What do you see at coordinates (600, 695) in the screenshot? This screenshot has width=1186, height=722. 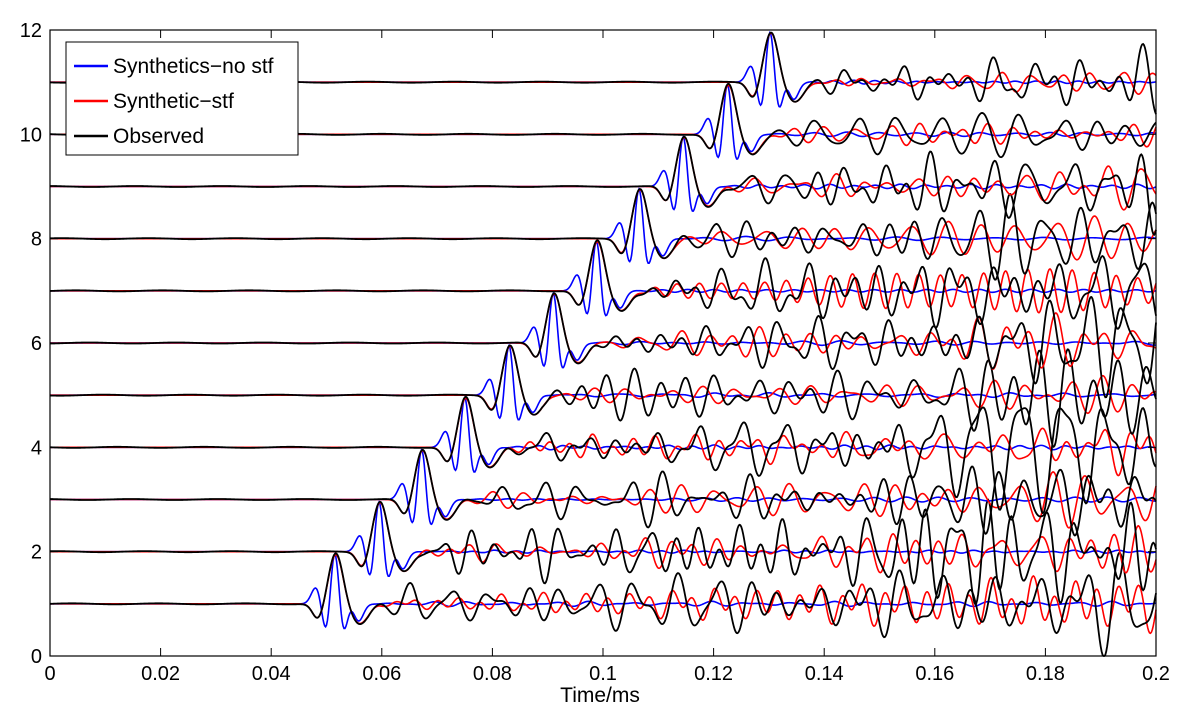 I see `x-axis-title: Time/ms` at bounding box center [600, 695].